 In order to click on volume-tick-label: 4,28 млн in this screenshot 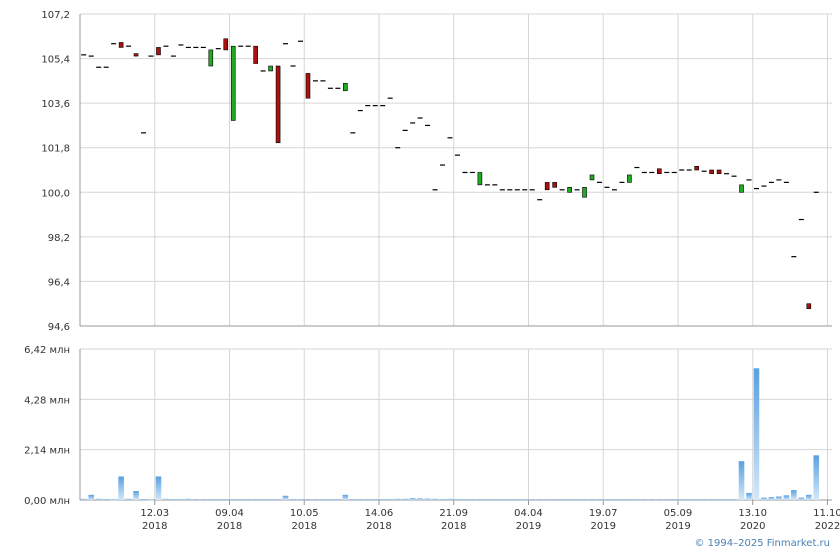, I will do `click(47, 400)`.